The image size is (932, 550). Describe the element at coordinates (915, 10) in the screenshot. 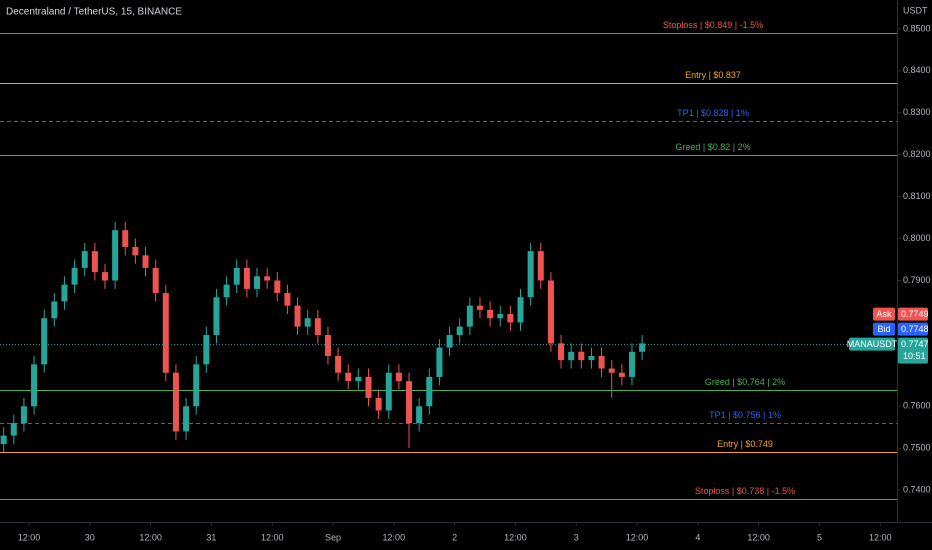

I see `y-axis-label: USDT` at that location.